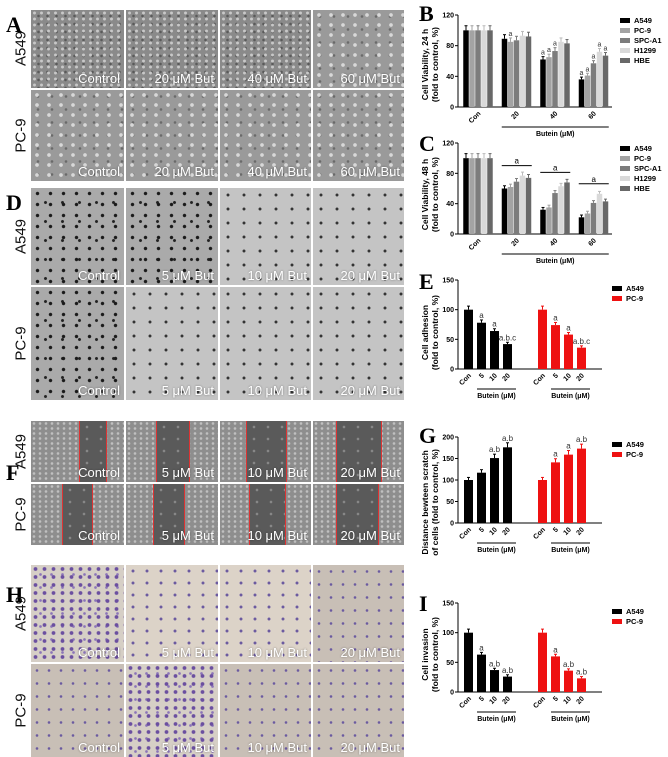 Image resolution: width=668 pixels, height=757 pixels. I want to click on micrograph-d: 10 μM But, so click(265, 236).